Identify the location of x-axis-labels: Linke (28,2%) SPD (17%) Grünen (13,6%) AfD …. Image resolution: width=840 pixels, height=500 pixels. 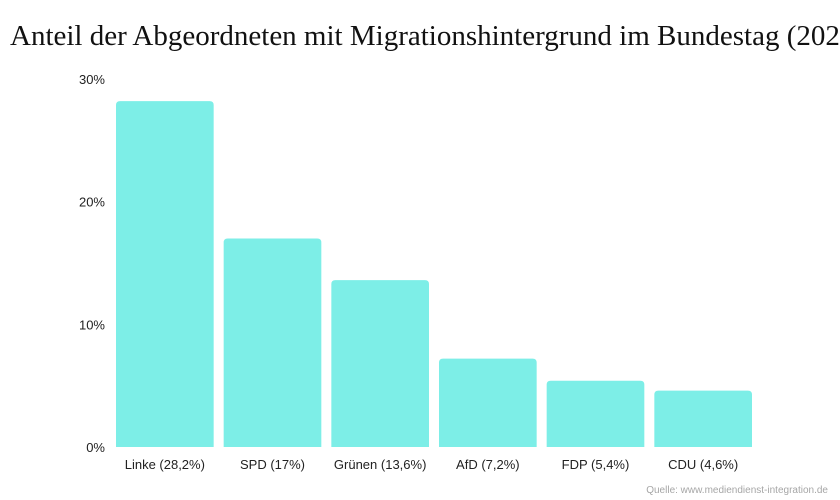
(431, 464).